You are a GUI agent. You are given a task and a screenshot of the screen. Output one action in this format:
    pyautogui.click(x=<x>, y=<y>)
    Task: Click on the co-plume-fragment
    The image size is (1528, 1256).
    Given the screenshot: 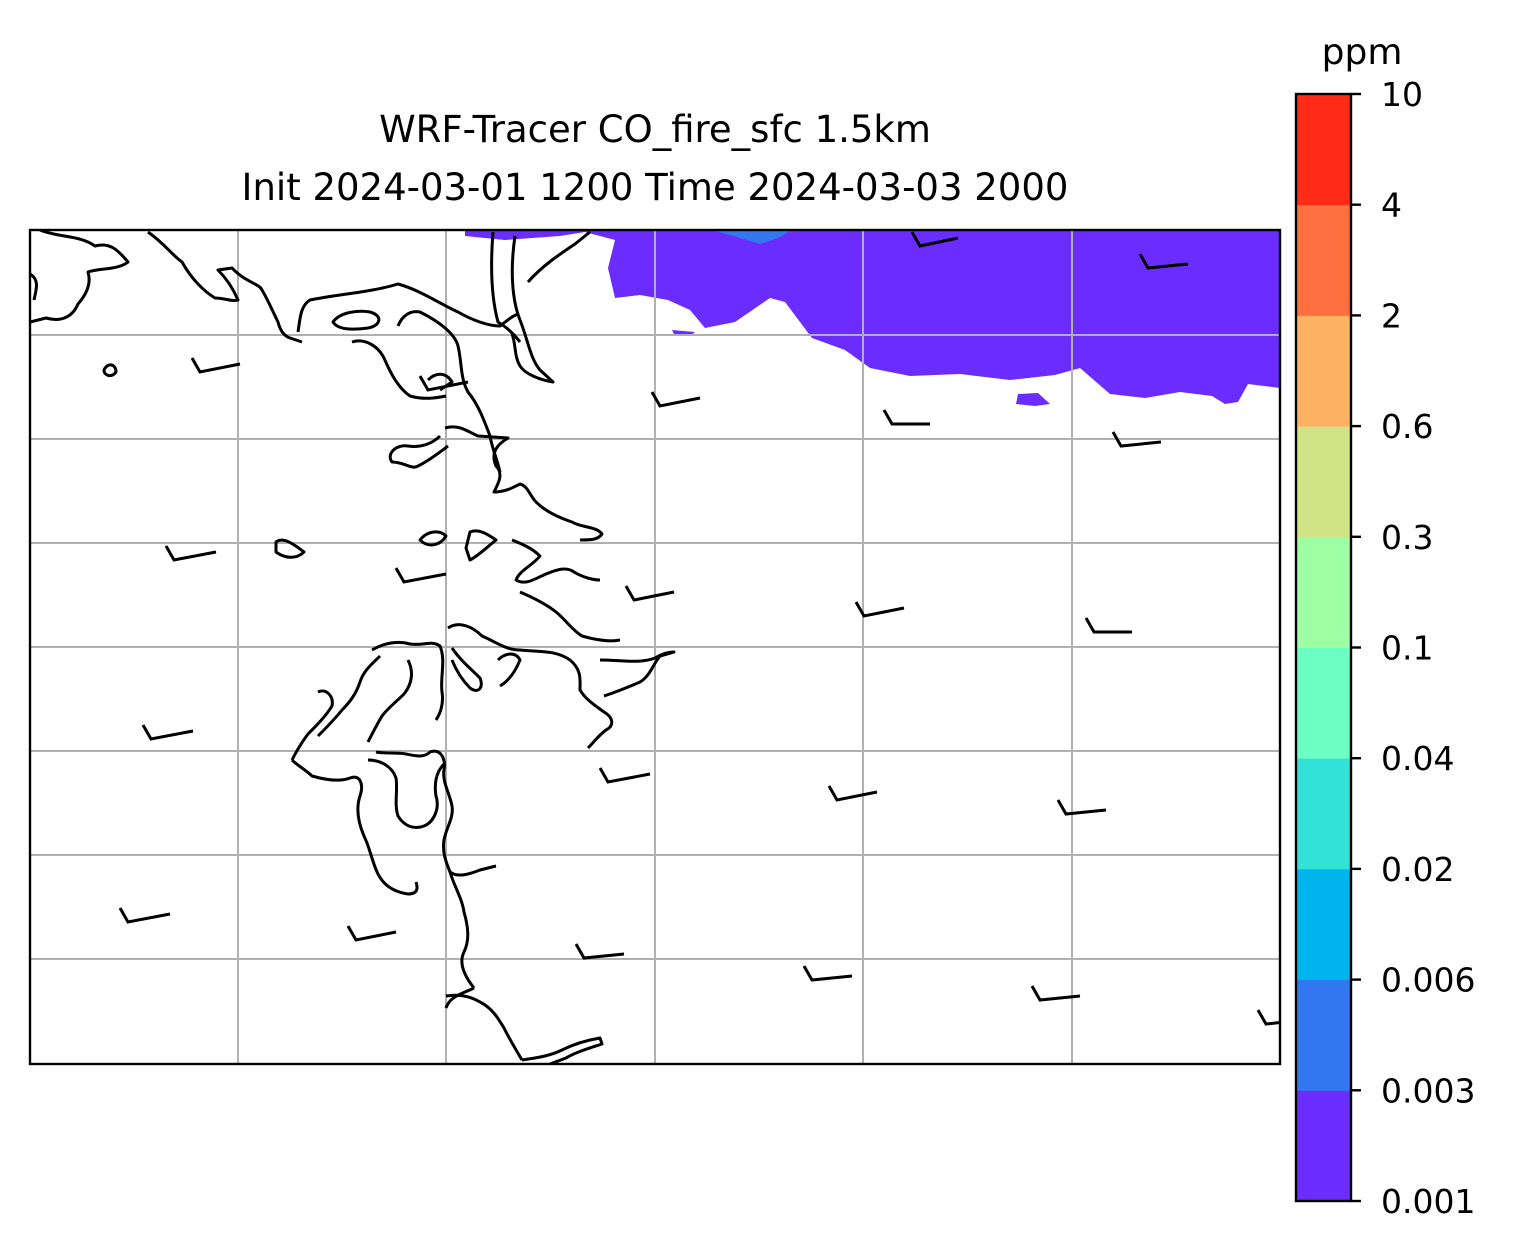 What is the action you would take?
    pyautogui.click(x=1033, y=399)
    